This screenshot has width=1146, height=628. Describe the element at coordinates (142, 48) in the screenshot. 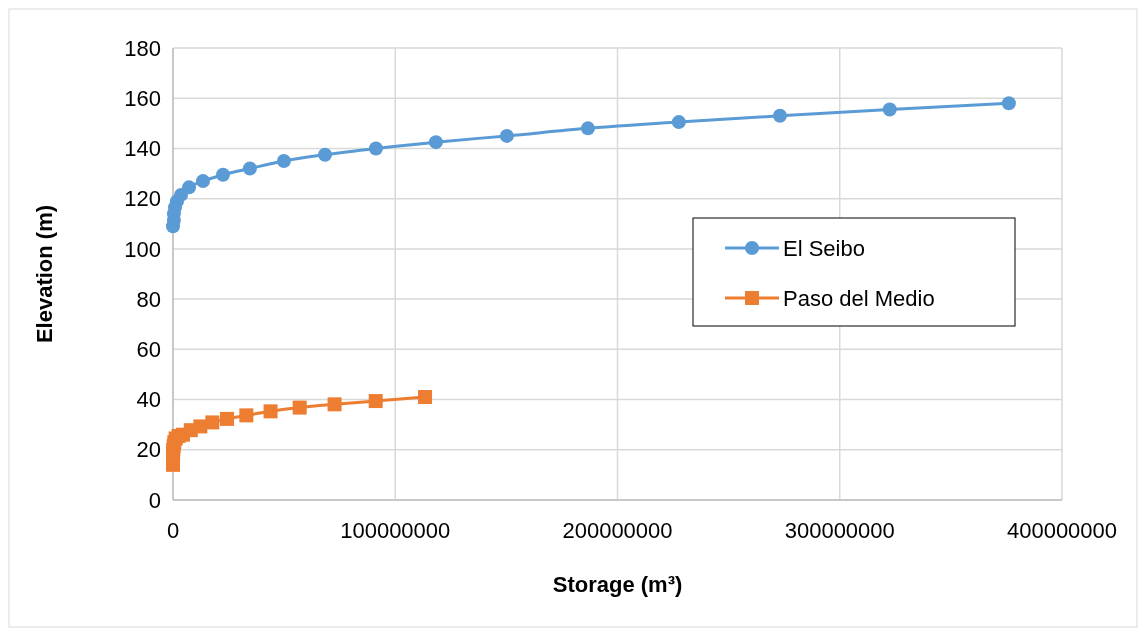

I see `y-tick-label: 180` at that location.